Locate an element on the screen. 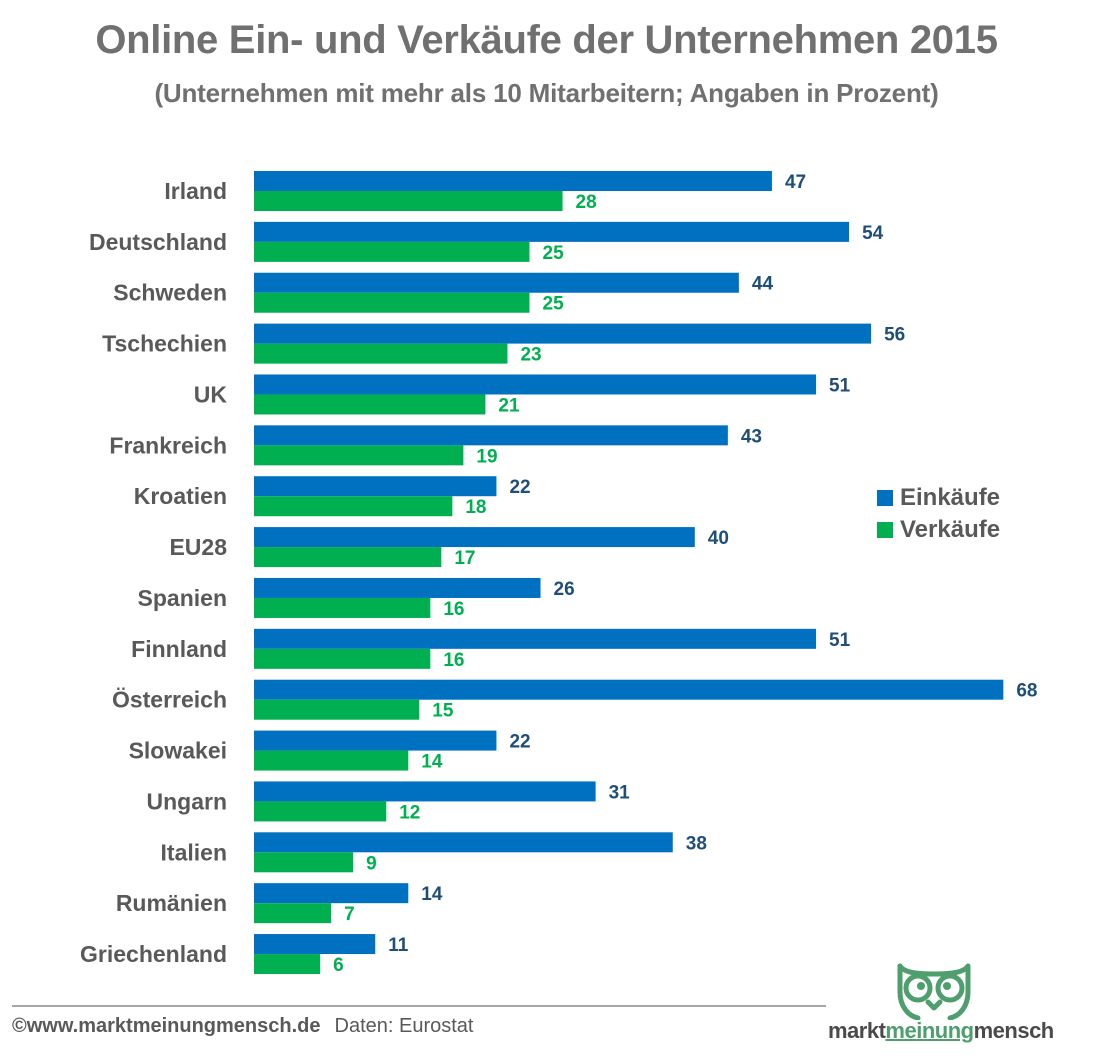 This screenshot has height=1058, width=1093. category-label-italien: Italien is located at coordinates (194, 852).